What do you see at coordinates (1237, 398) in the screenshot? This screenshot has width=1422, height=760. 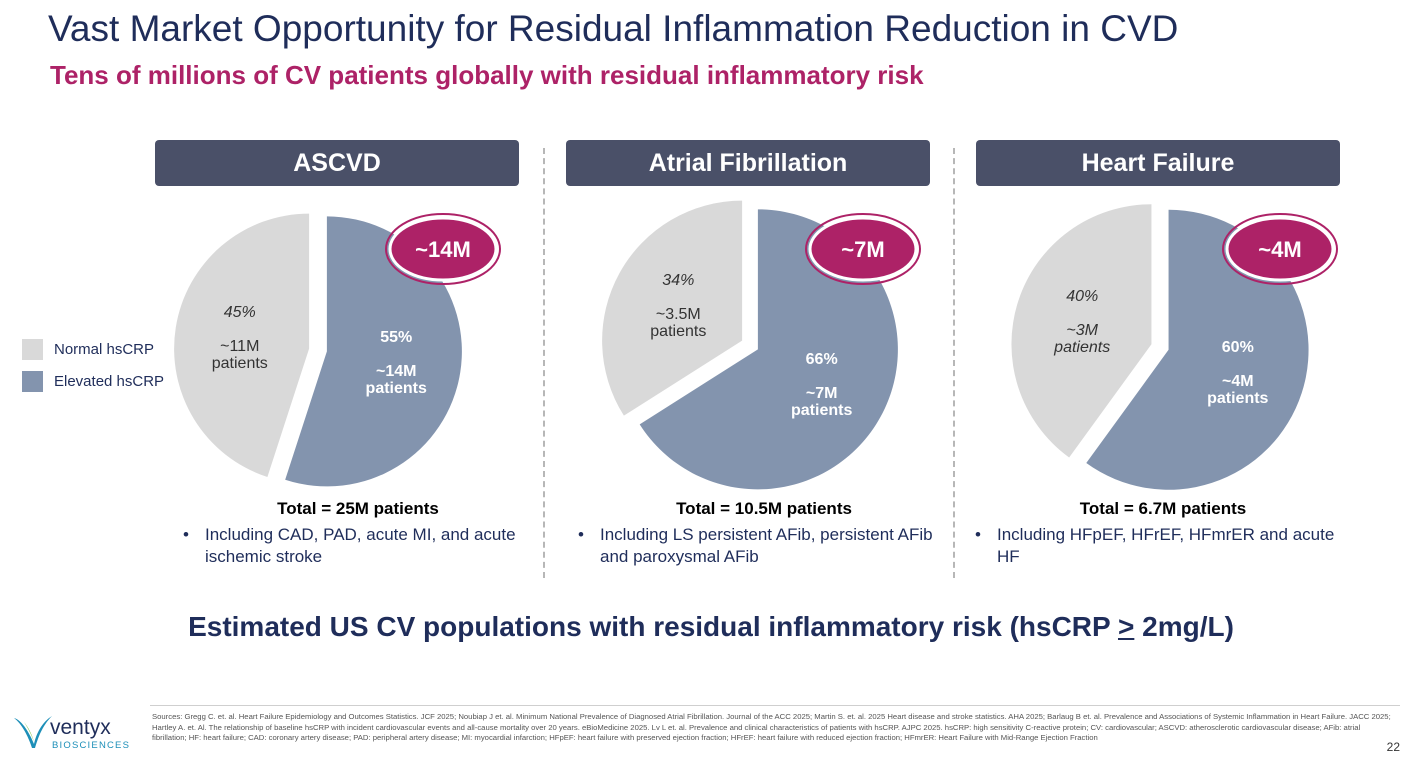 I see `slice-patients-label-hf-elevated: patients` at bounding box center [1237, 398].